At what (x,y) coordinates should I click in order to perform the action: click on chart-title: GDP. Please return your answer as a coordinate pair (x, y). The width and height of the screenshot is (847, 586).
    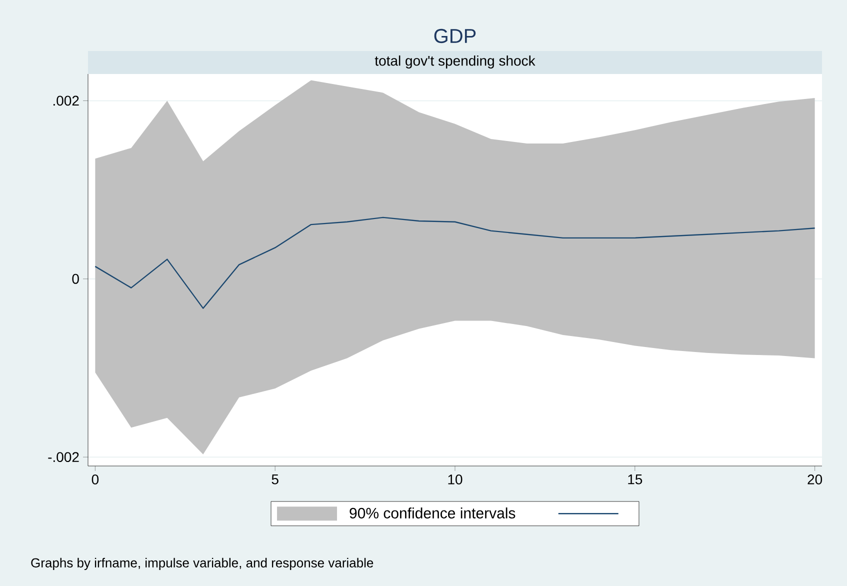
    Looking at the image, I should click on (455, 36).